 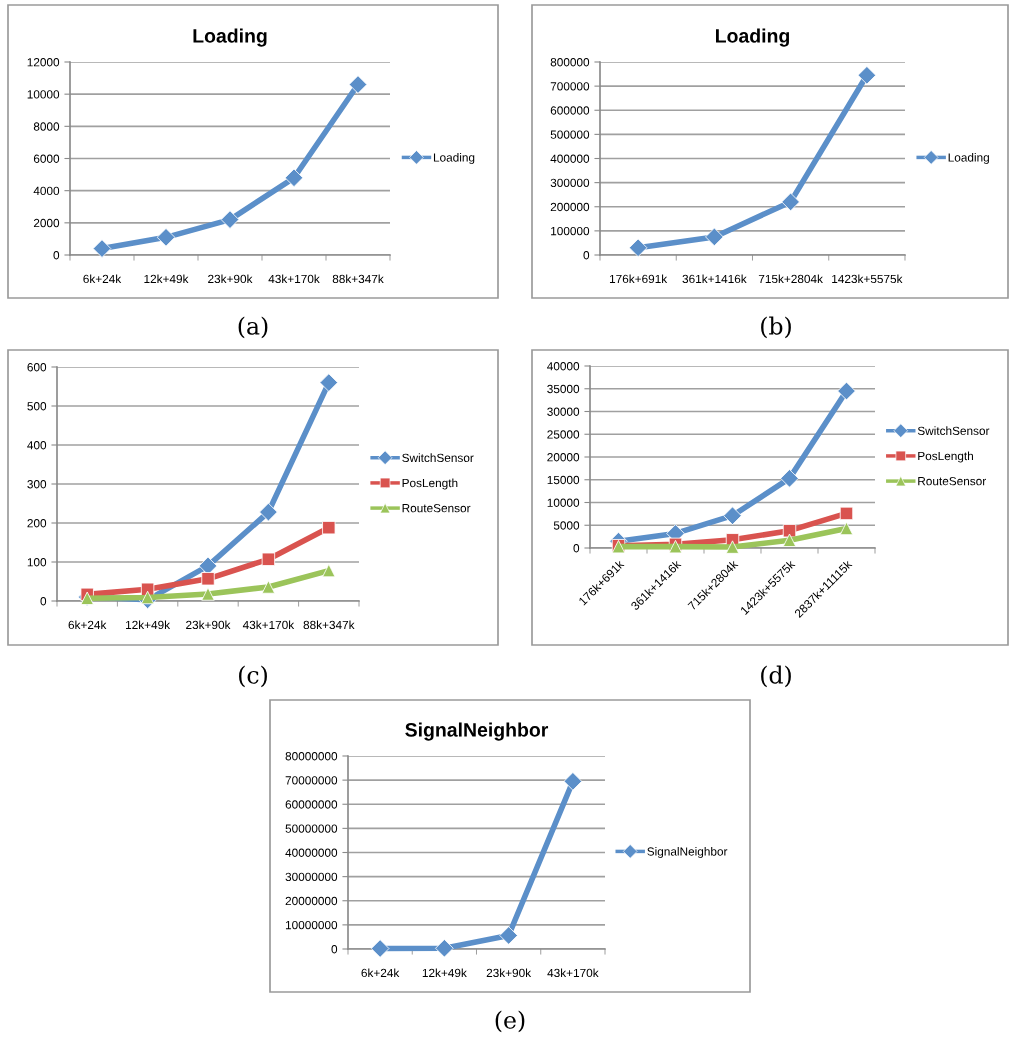 What do you see at coordinates (570, 231) in the screenshot?
I see `y-tick-label: 100000` at bounding box center [570, 231].